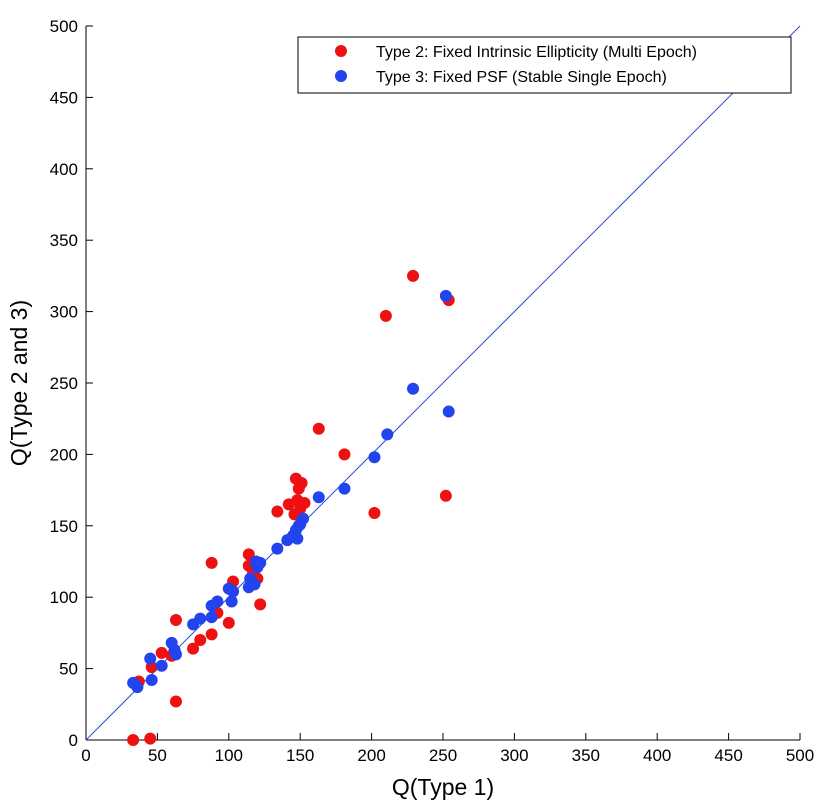  What do you see at coordinates (300, 755) in the screenshot?
I see `x-tick-label: 150` at bounding box center [300, 755].